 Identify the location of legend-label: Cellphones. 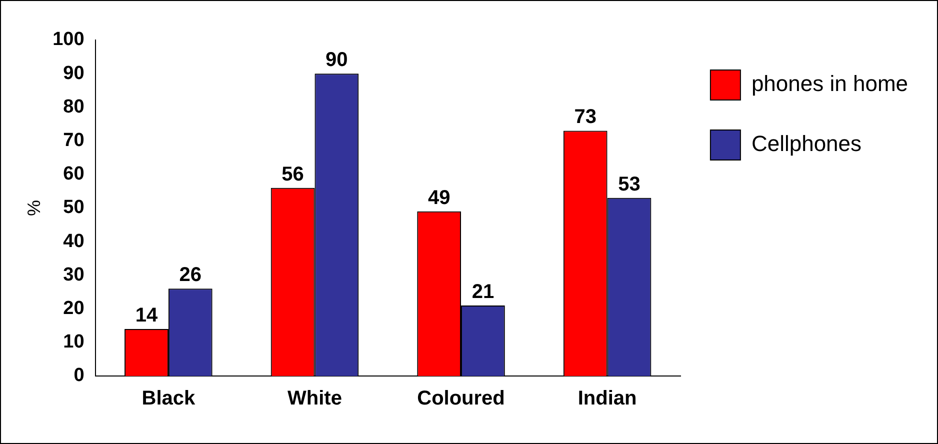
(806, 143).